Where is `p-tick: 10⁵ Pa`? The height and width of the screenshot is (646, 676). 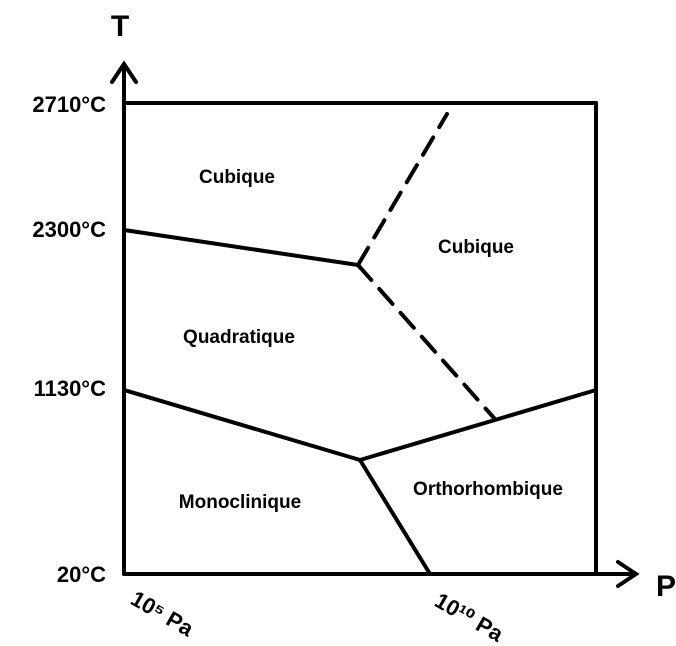 p-tick: 10⁵ Pa is located at coordinates (163, 614).